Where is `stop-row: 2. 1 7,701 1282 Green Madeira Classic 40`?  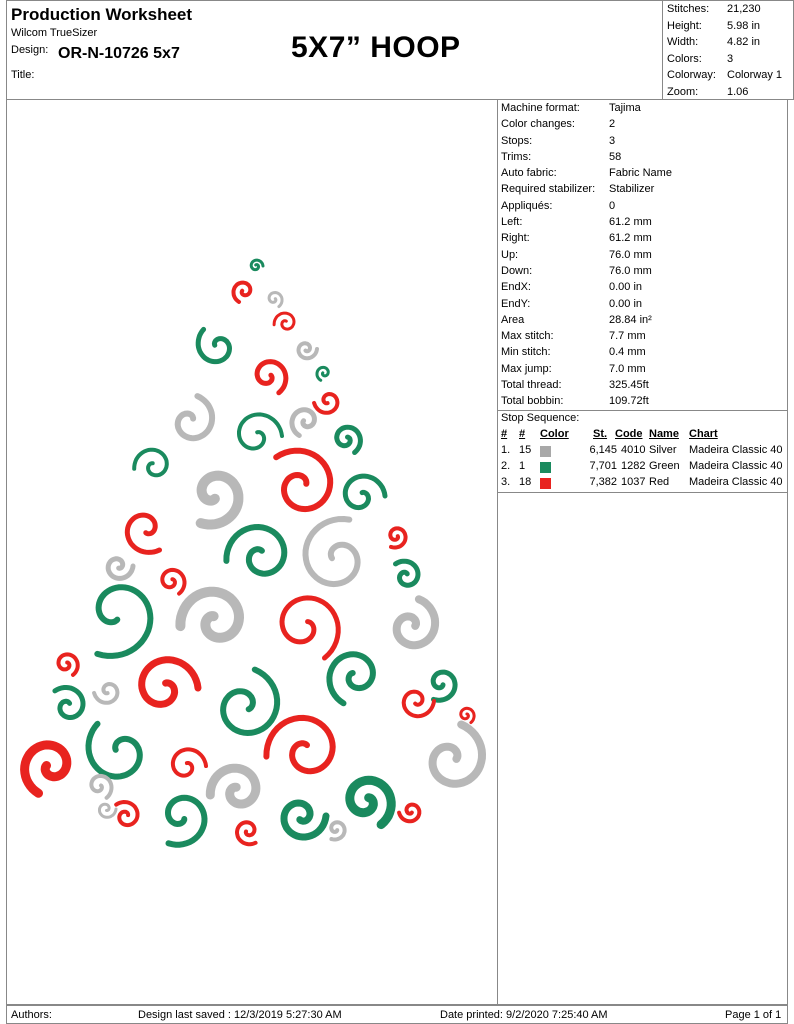 stop-row: 2. 1 7,701 1282 Green Madeira Classic 40 is located at coordinates (646, 468).